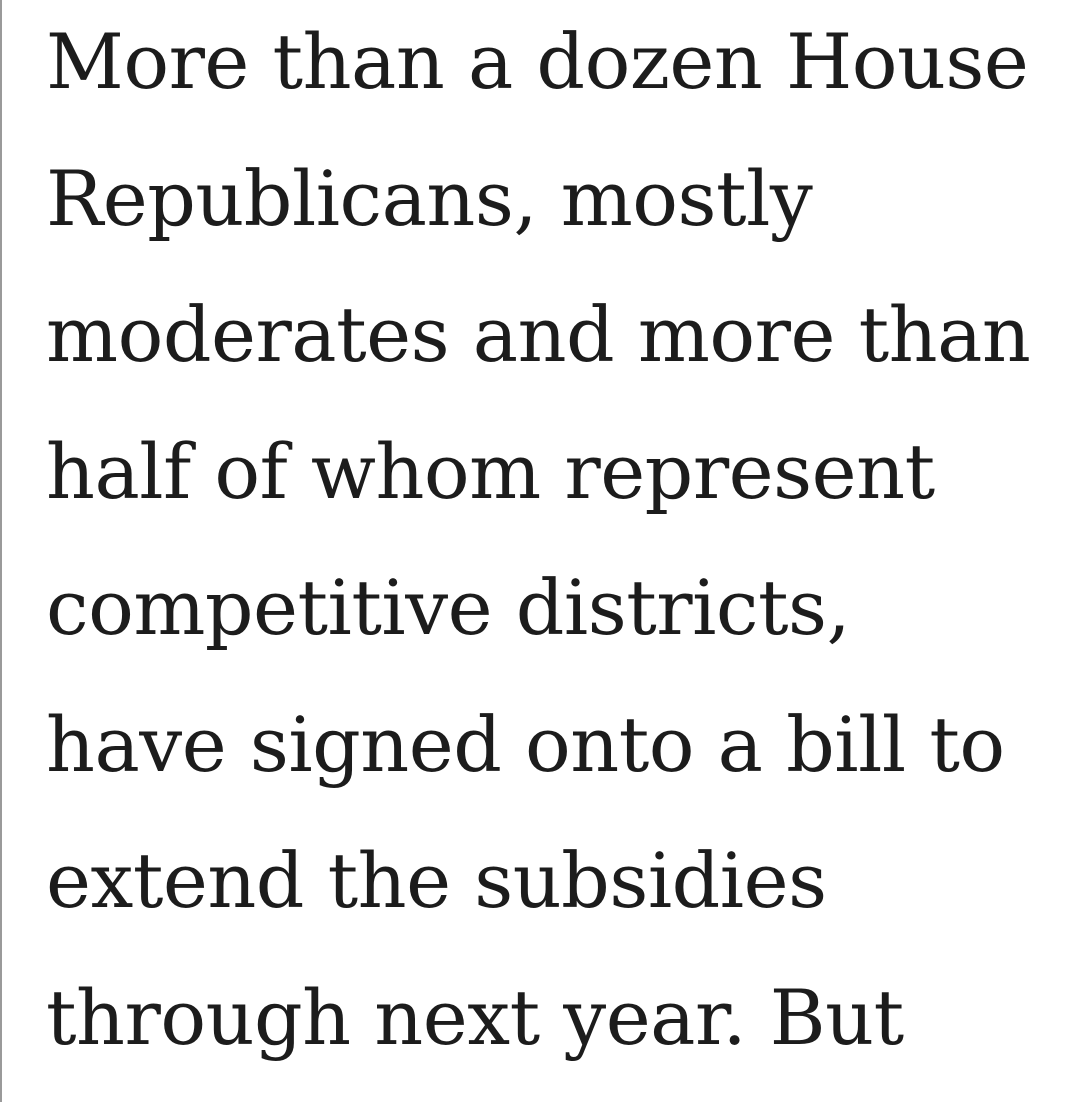  Describe the element at coordinates (537, 61) in the screenshot. I see `text-line: More than a dozen House` at that location.